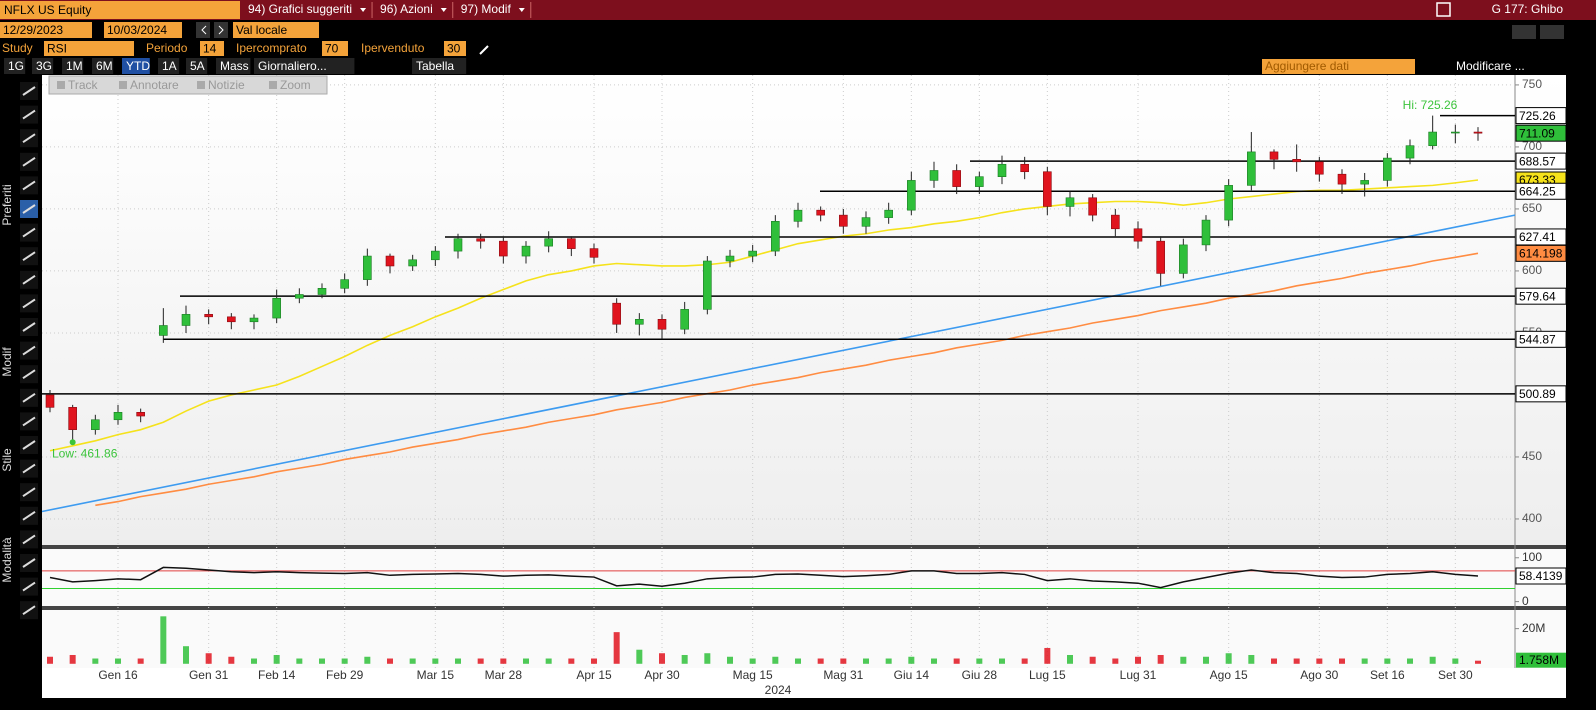  Describe the element at coordinates (804, 577) in the screenshot. I see `rsi-panel` at that location.